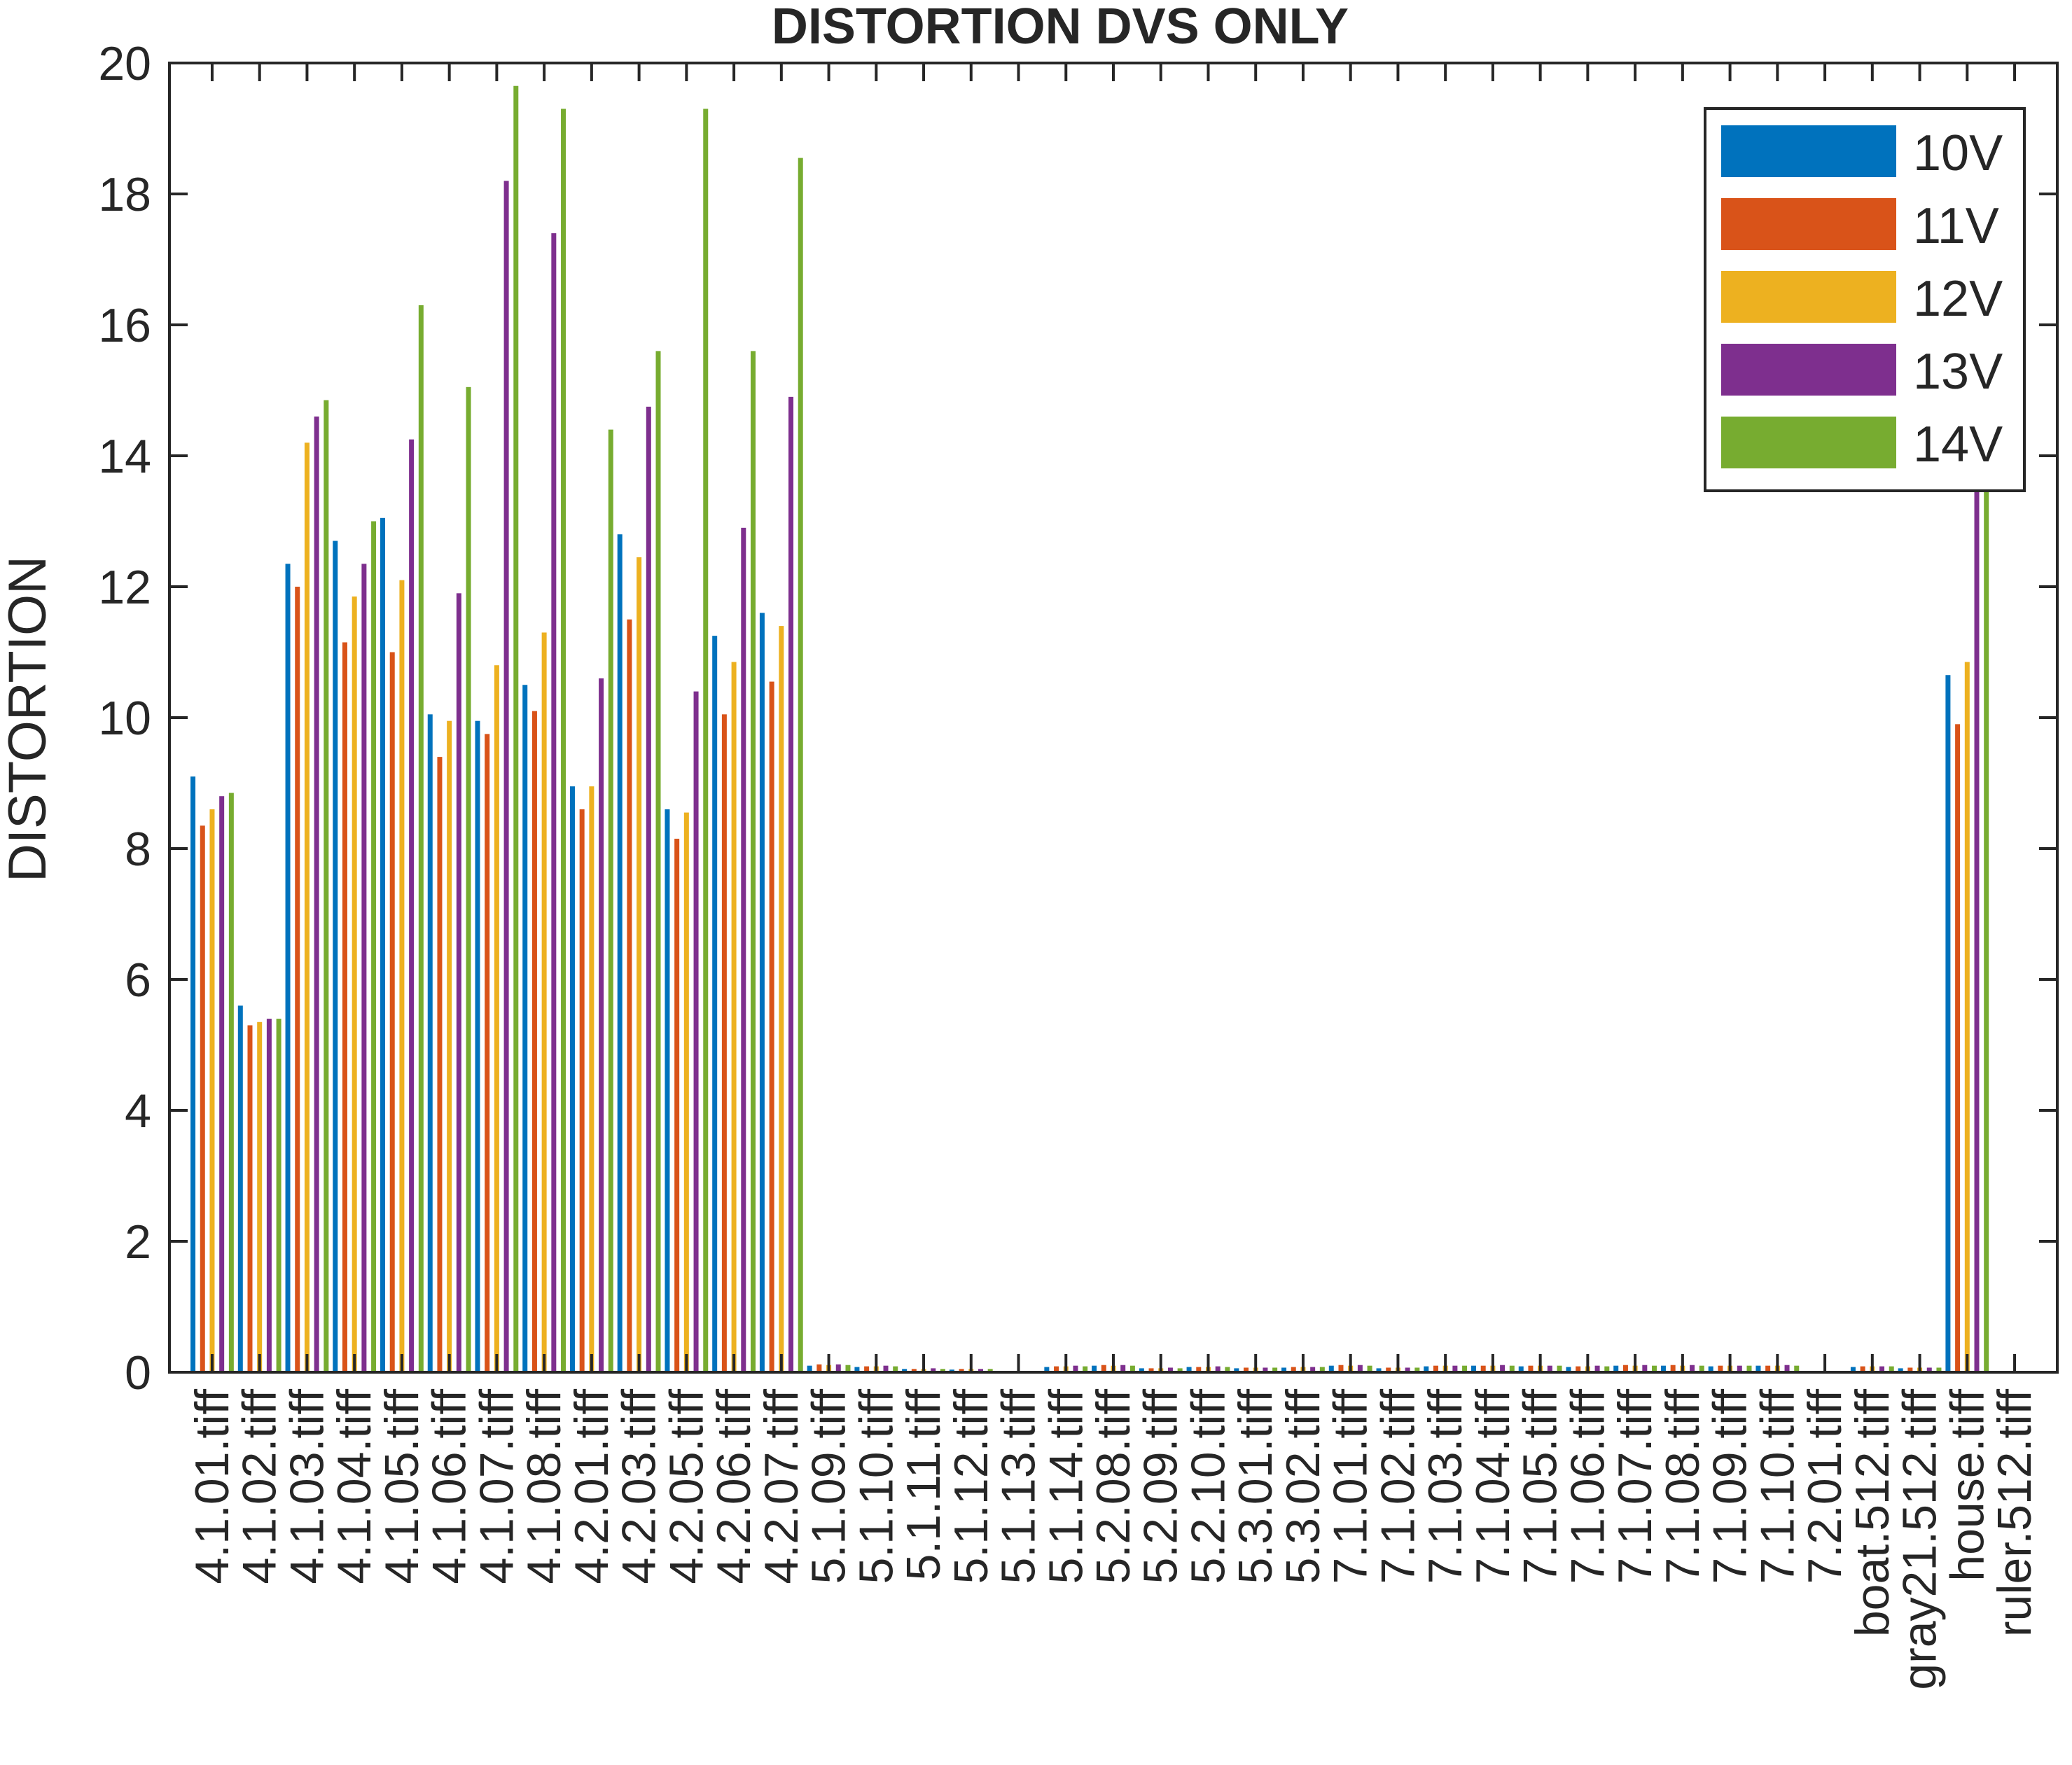 The image size is (2072, 1765). I want to click on bar-12V-4.2.03.tiff, so click(639, 965).